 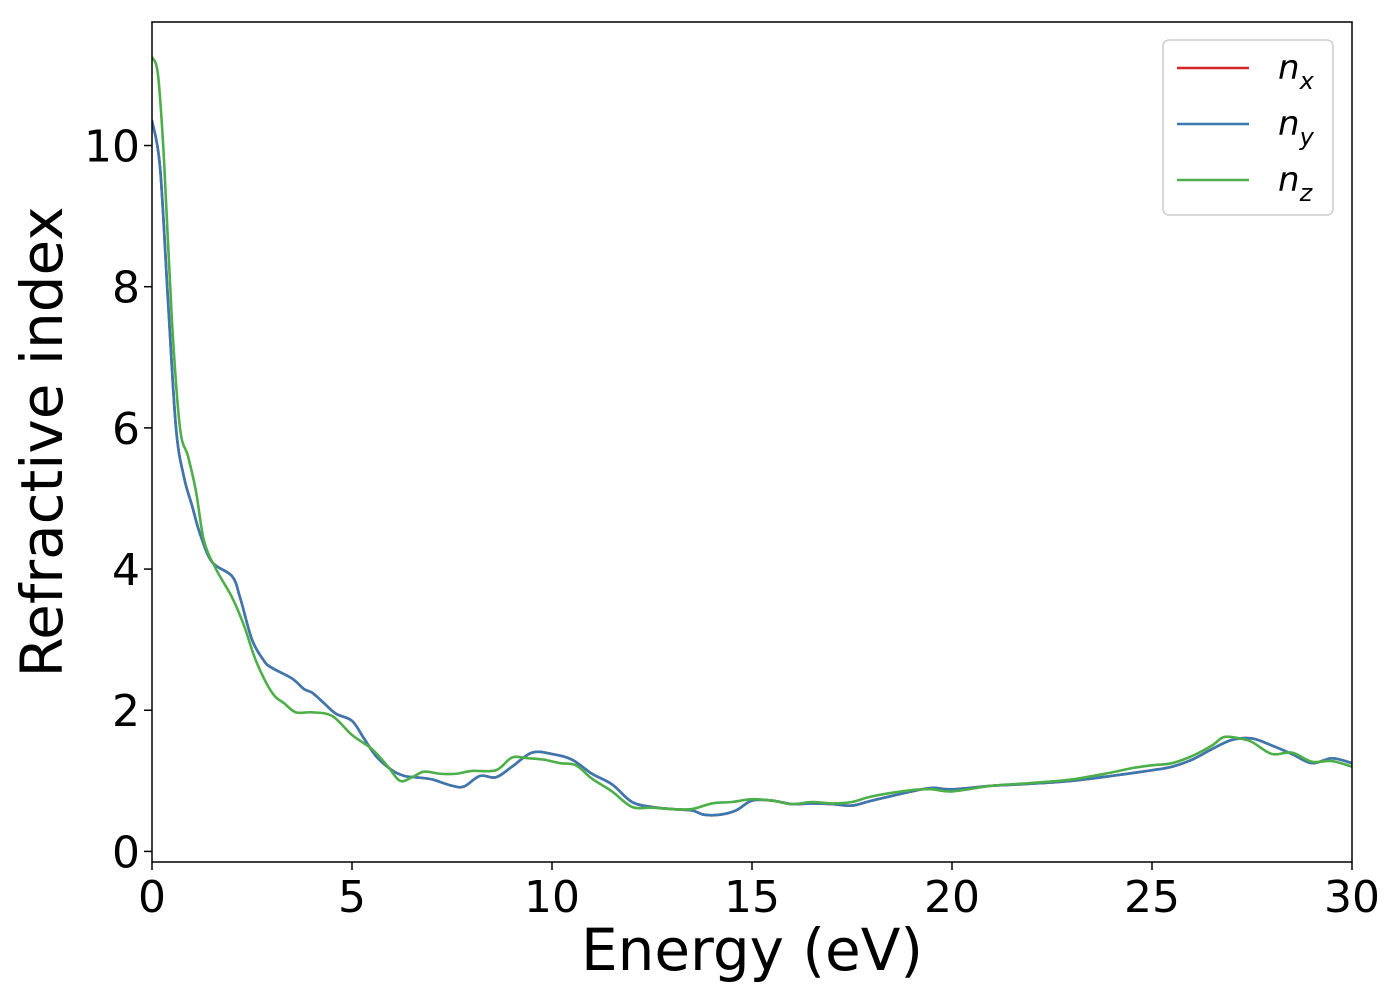 I want to click on x-tick-label: 25, so click(x=1152, y=897).